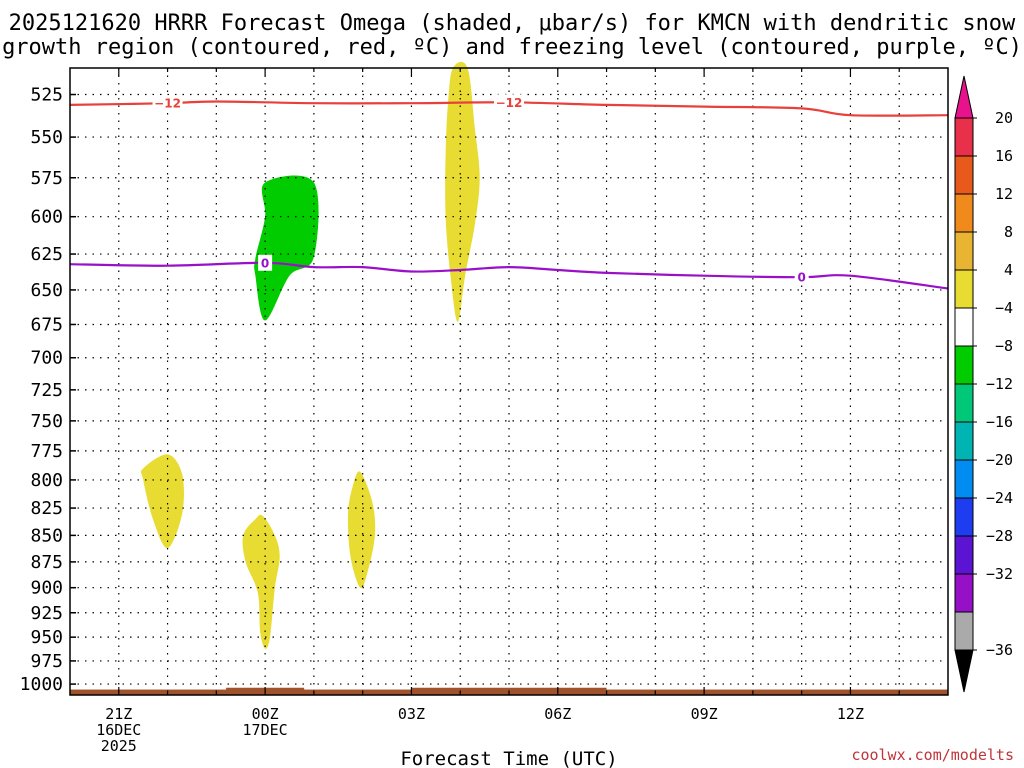  I want to click on contour-label-2-1: 0, so click(265, 263).